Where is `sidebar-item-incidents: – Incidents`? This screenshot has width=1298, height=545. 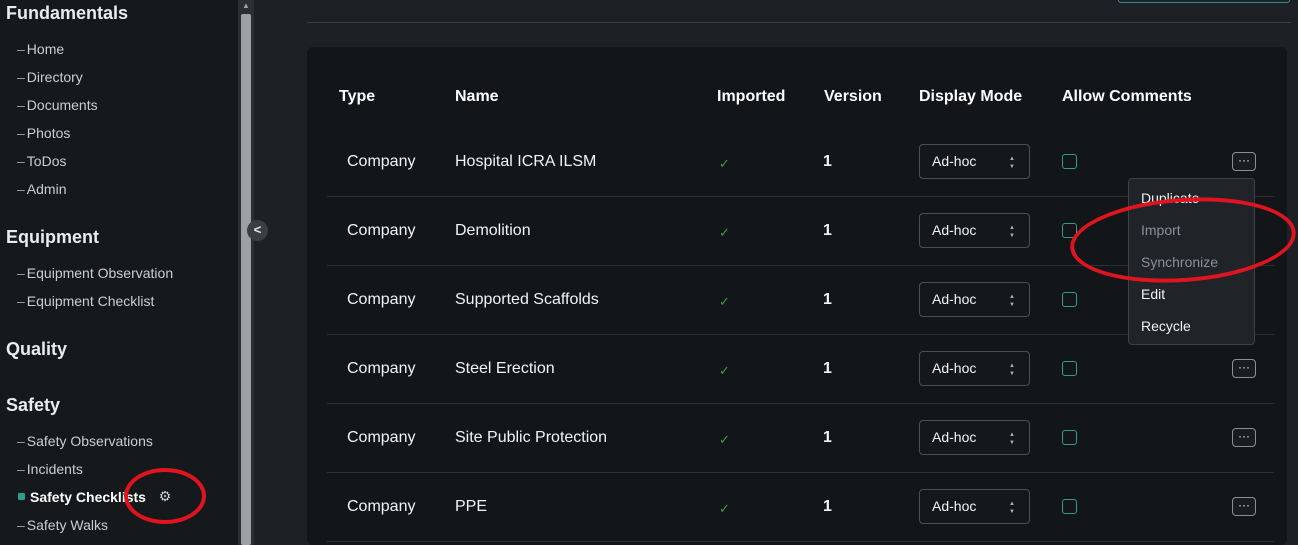
sidebar-item-incidents: – Incidents is located at coordinates (50, 469).